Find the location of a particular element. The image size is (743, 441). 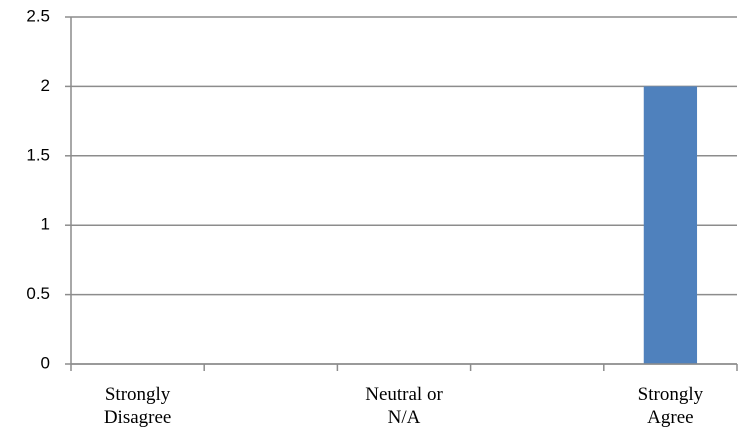

y-tick-label: 0 is located at coordinates (45, 362).